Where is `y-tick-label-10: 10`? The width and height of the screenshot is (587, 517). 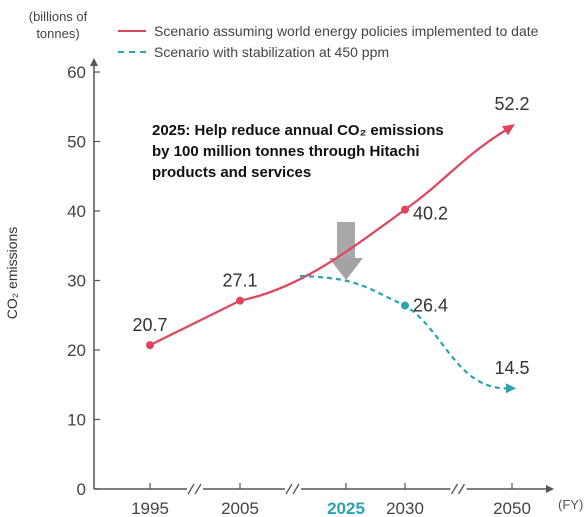 y-tick-label-10: 10 is located at coordinates (76, 420).